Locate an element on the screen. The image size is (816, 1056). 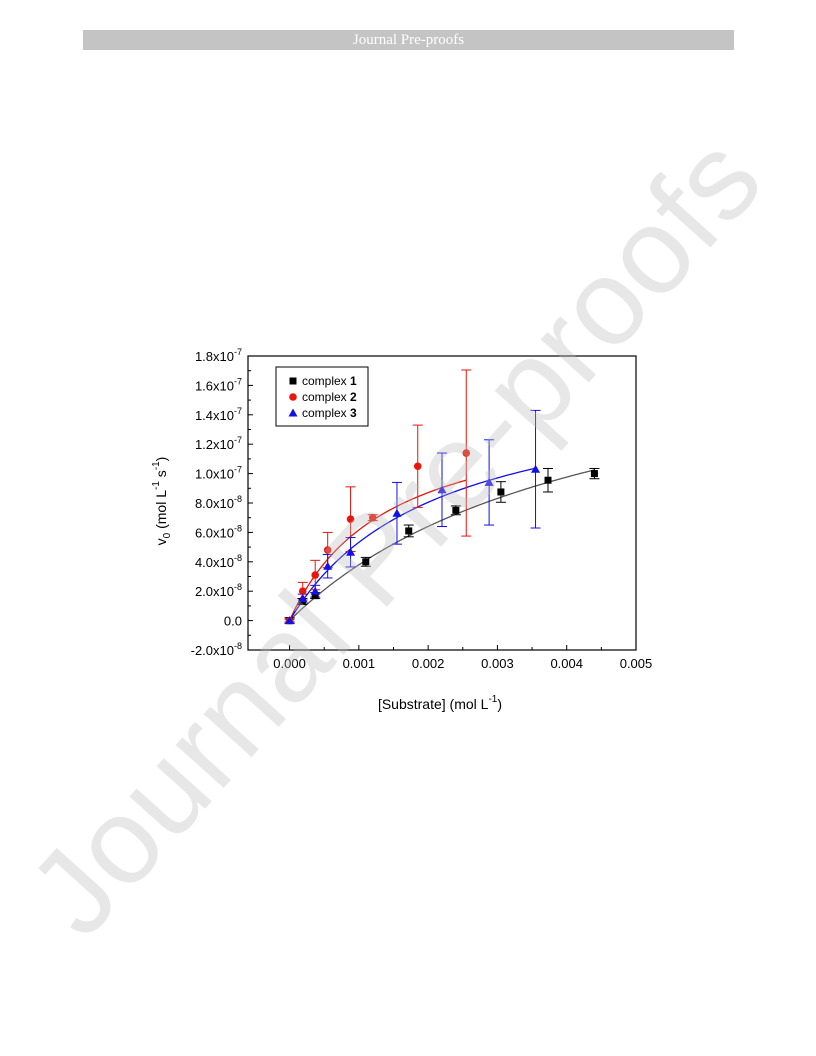
legend-label-series-1: complex 1 is located at coordinates (329, 381).